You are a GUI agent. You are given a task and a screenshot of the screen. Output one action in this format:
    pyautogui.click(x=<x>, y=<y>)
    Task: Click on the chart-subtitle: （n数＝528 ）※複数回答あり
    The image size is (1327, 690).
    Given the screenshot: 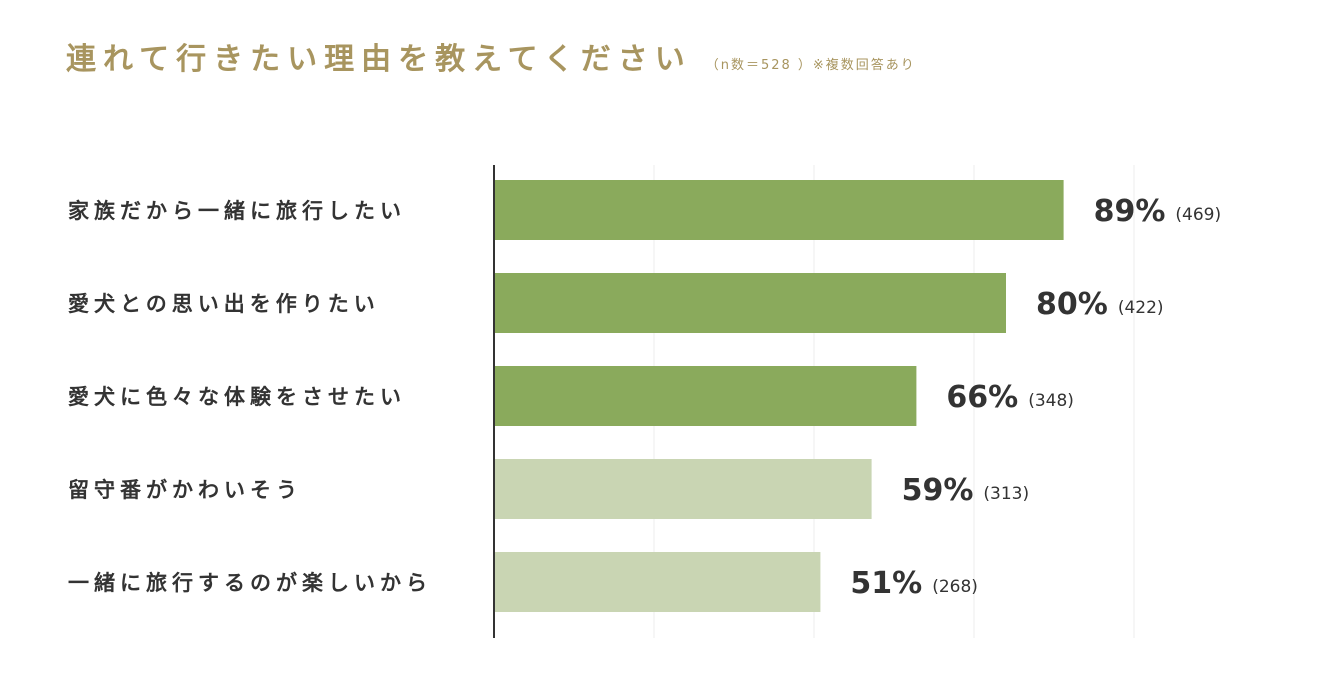 What is the action you would take?
    pyautogui.click(x=810, y=65)
    